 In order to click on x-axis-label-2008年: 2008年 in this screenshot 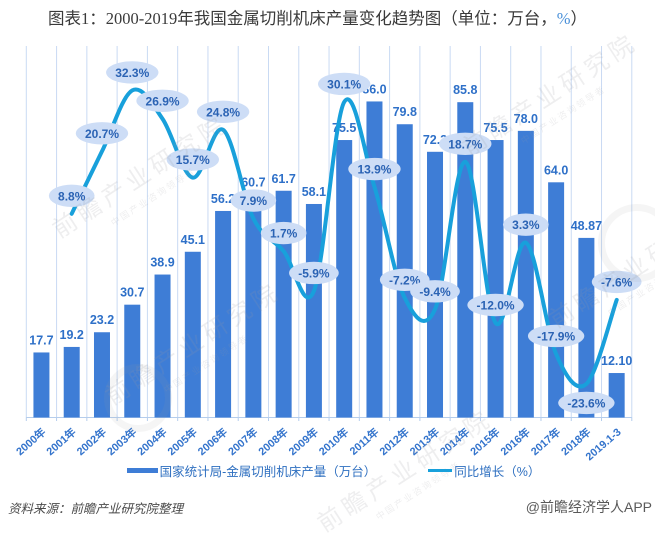, I will do `click(273, 442)`.